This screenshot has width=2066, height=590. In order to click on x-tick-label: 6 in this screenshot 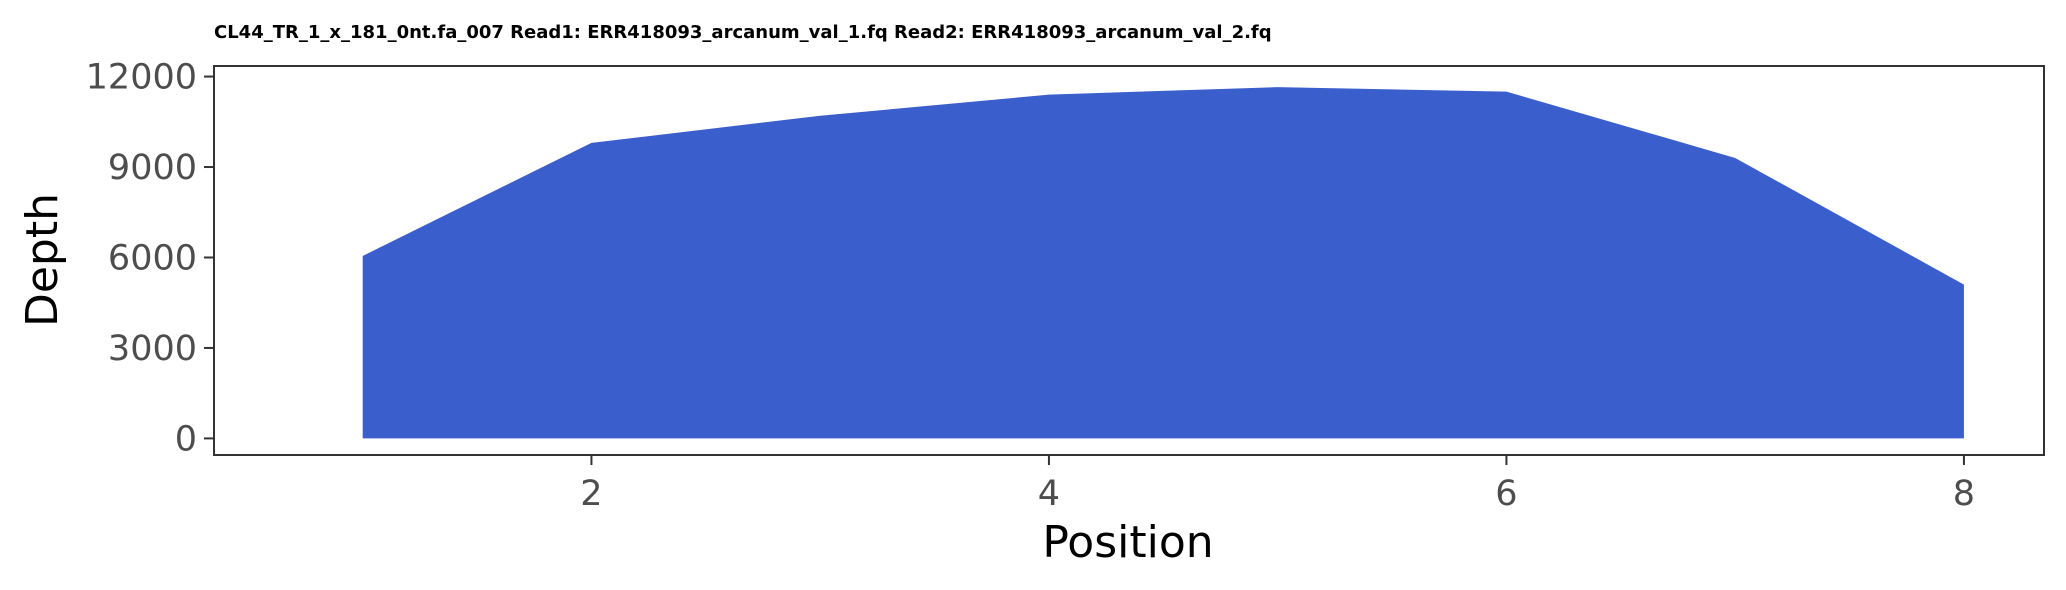, I will do `click(1506, 494)`.